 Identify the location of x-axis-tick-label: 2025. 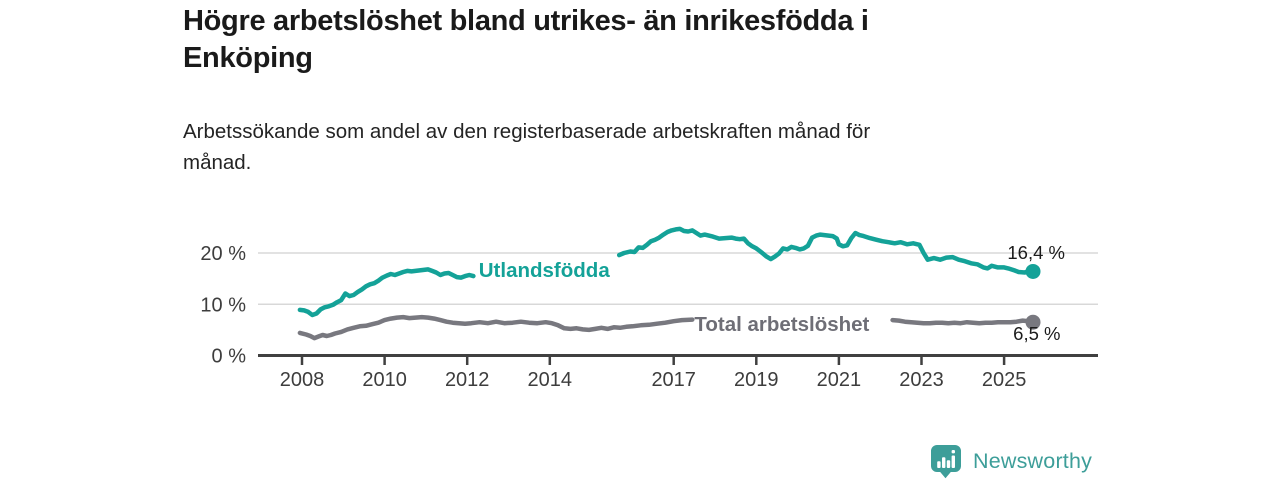
(1004, 380).